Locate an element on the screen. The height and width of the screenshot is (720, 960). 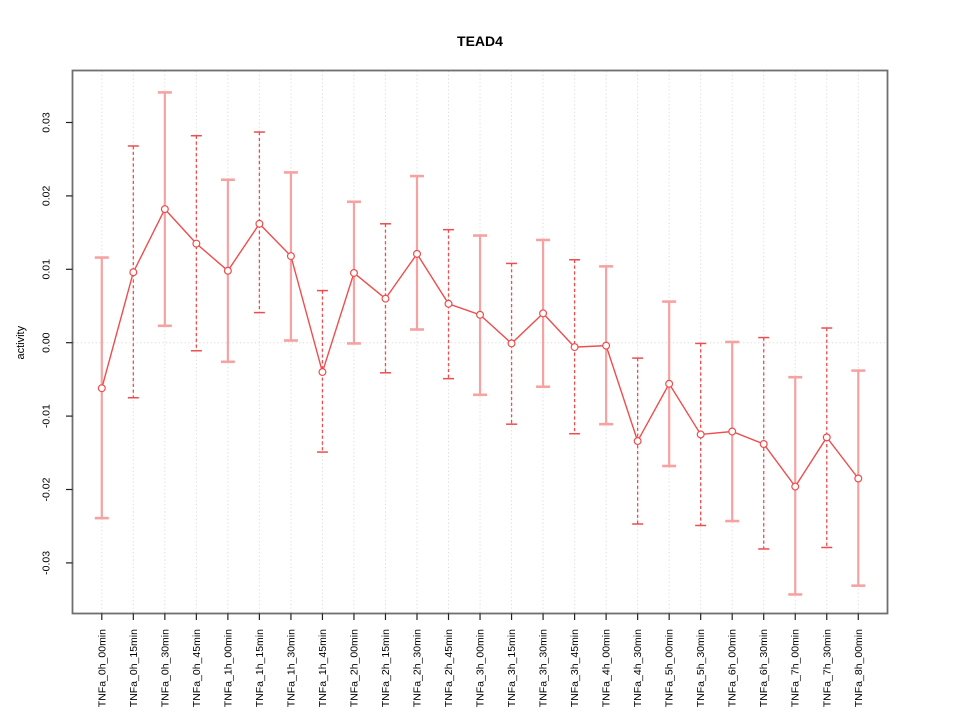
x-tick-label: TNFa_4h_30min is located at coordinates (638, 668).